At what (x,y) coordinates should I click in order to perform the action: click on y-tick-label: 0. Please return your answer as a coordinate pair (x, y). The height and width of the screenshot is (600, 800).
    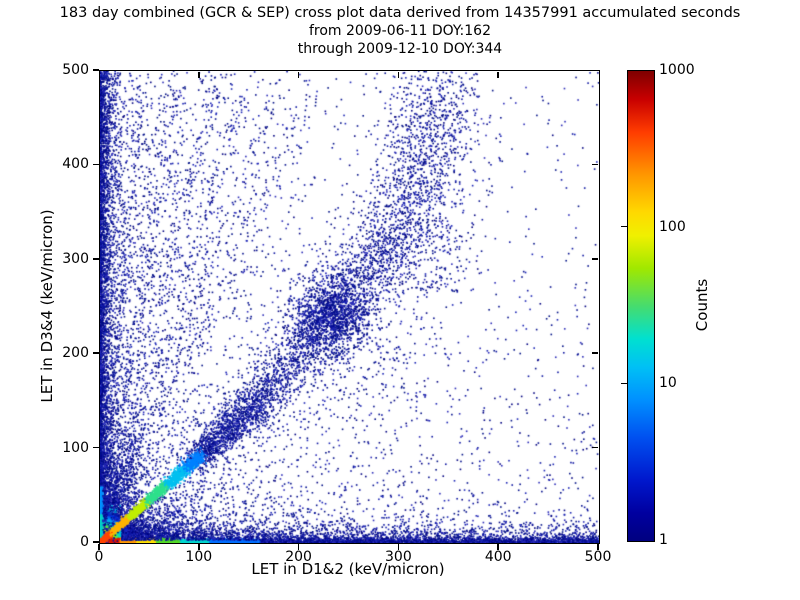
    Looking at the image, I should click on (84, 542).